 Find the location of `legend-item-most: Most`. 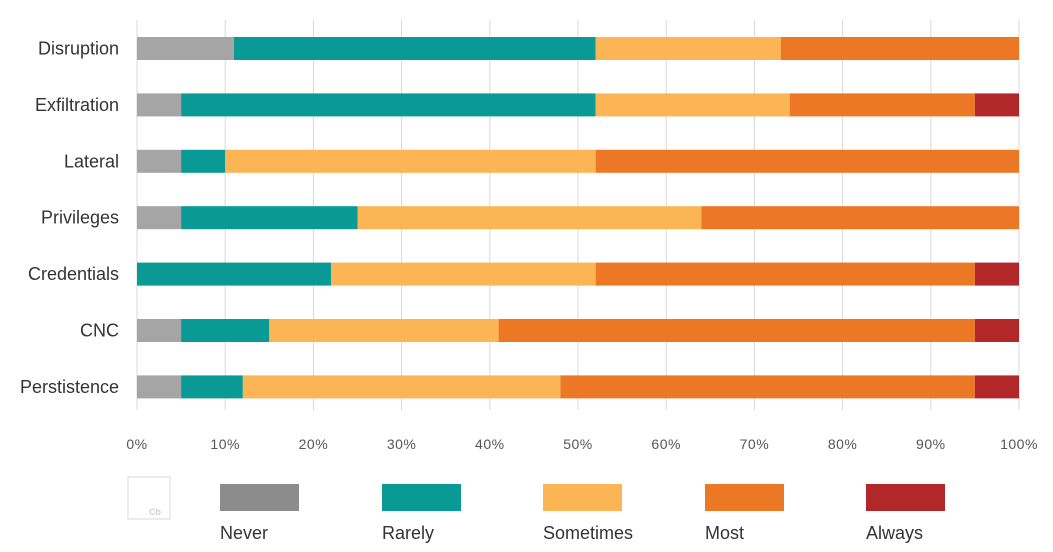

legend-item-most: Most is located at coordinates (744, 513).